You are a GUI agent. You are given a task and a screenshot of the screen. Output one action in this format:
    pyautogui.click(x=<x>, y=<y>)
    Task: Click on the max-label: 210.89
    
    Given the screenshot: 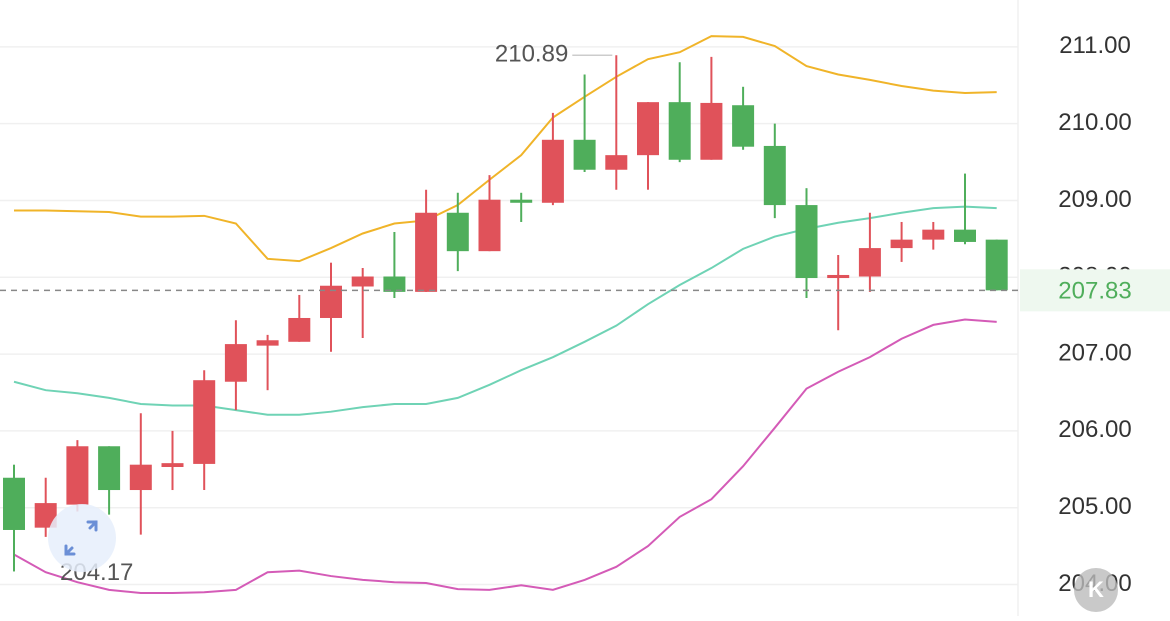 What is the action you would take?
    pyautogui.click(x=531, y=54)
    